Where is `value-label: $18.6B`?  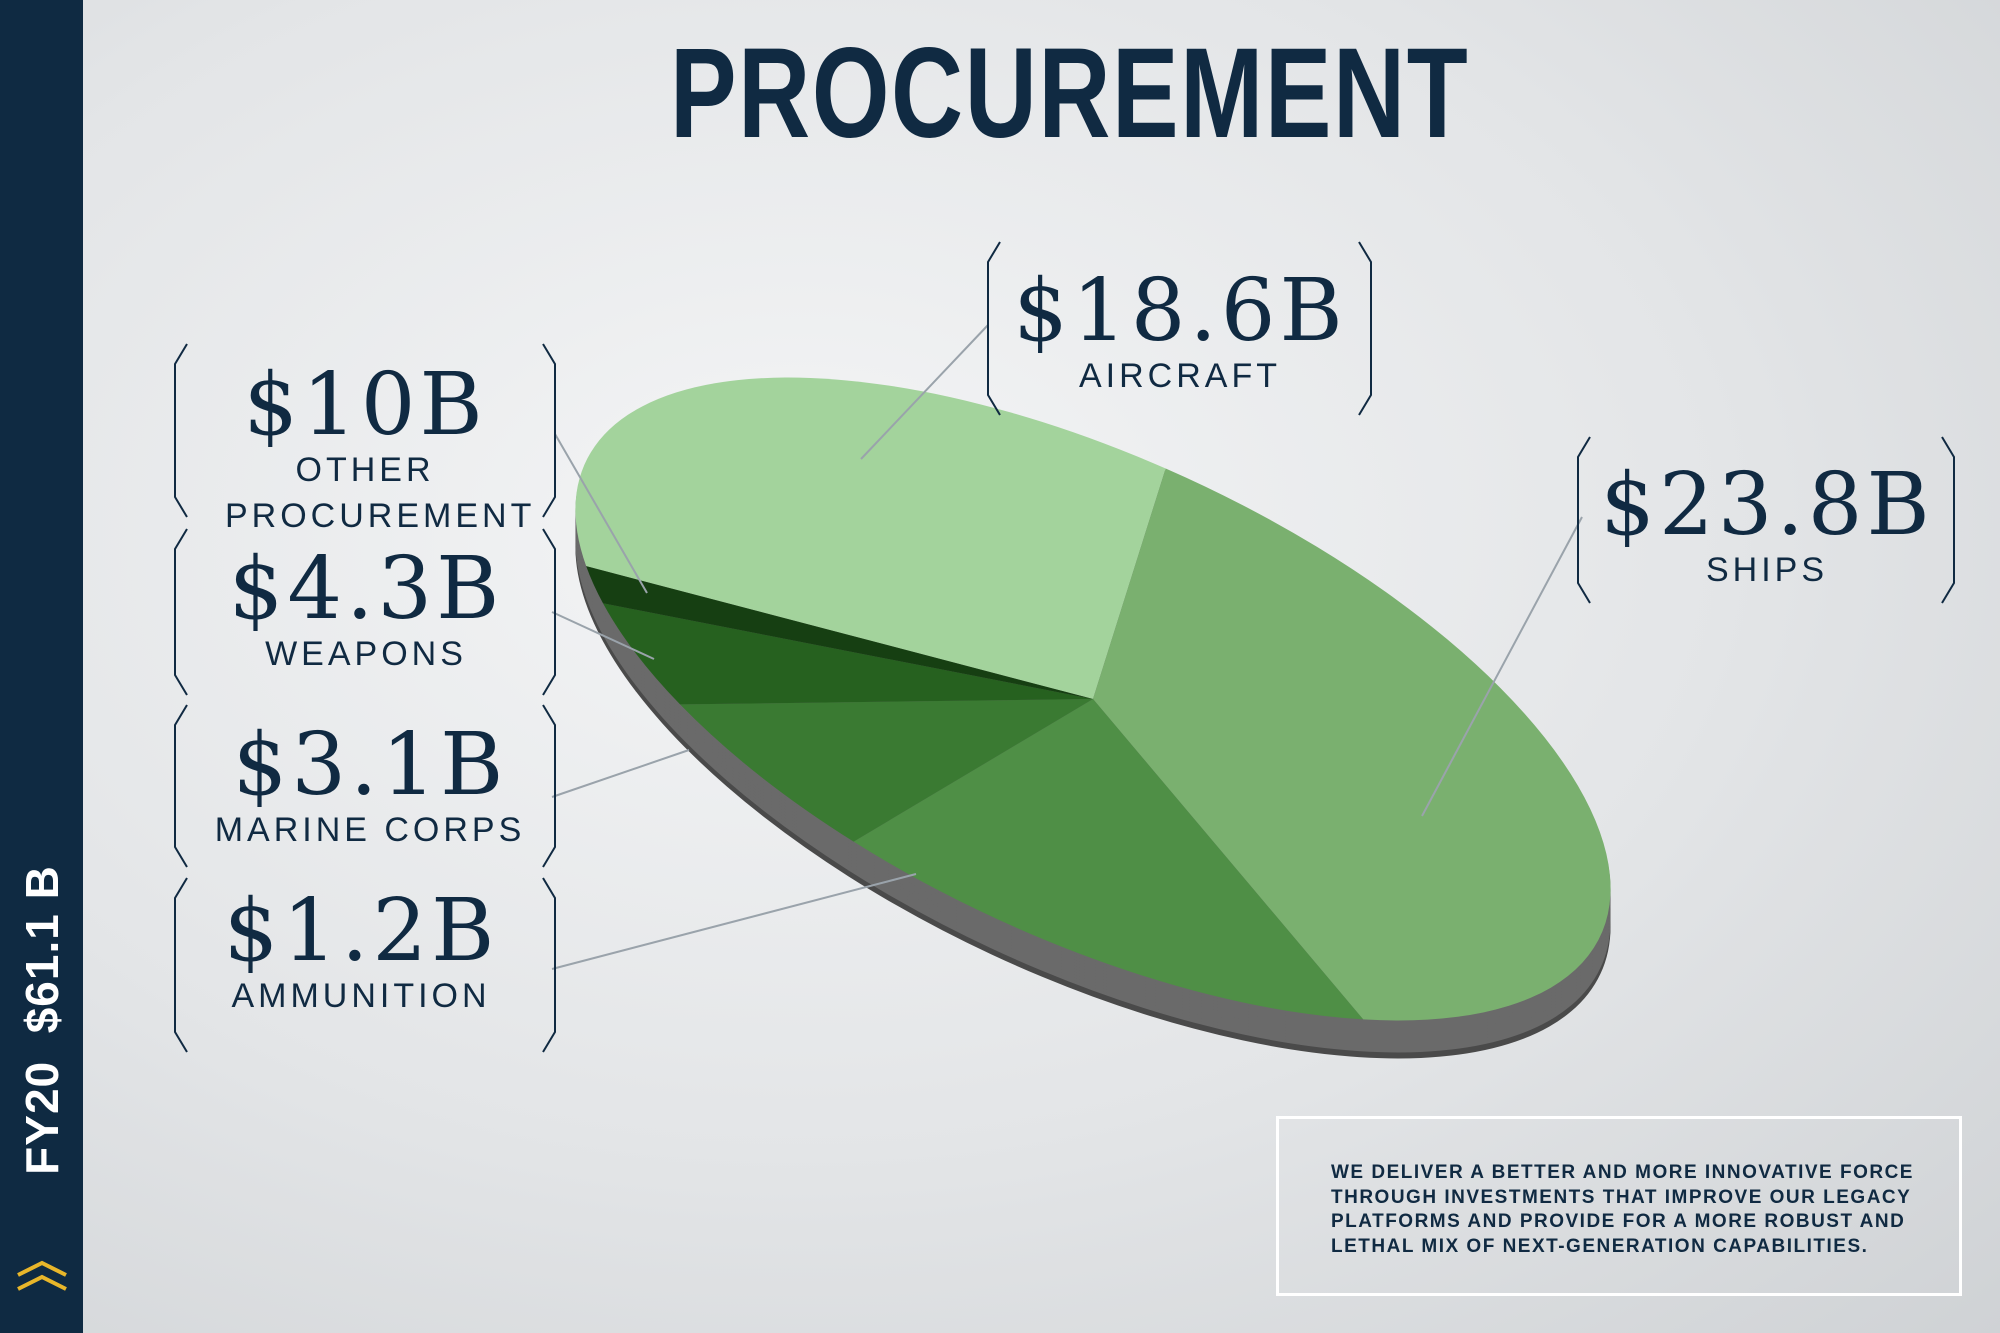 value-label: $18.6B is located at coordinates (1180, 311).